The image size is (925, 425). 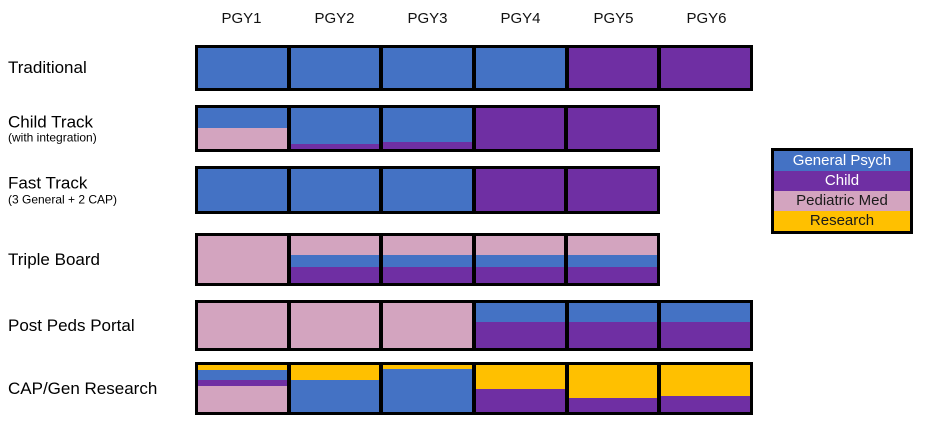 I want to click on track-label-box: Child Track (with integration), so click(x=52, y=128).